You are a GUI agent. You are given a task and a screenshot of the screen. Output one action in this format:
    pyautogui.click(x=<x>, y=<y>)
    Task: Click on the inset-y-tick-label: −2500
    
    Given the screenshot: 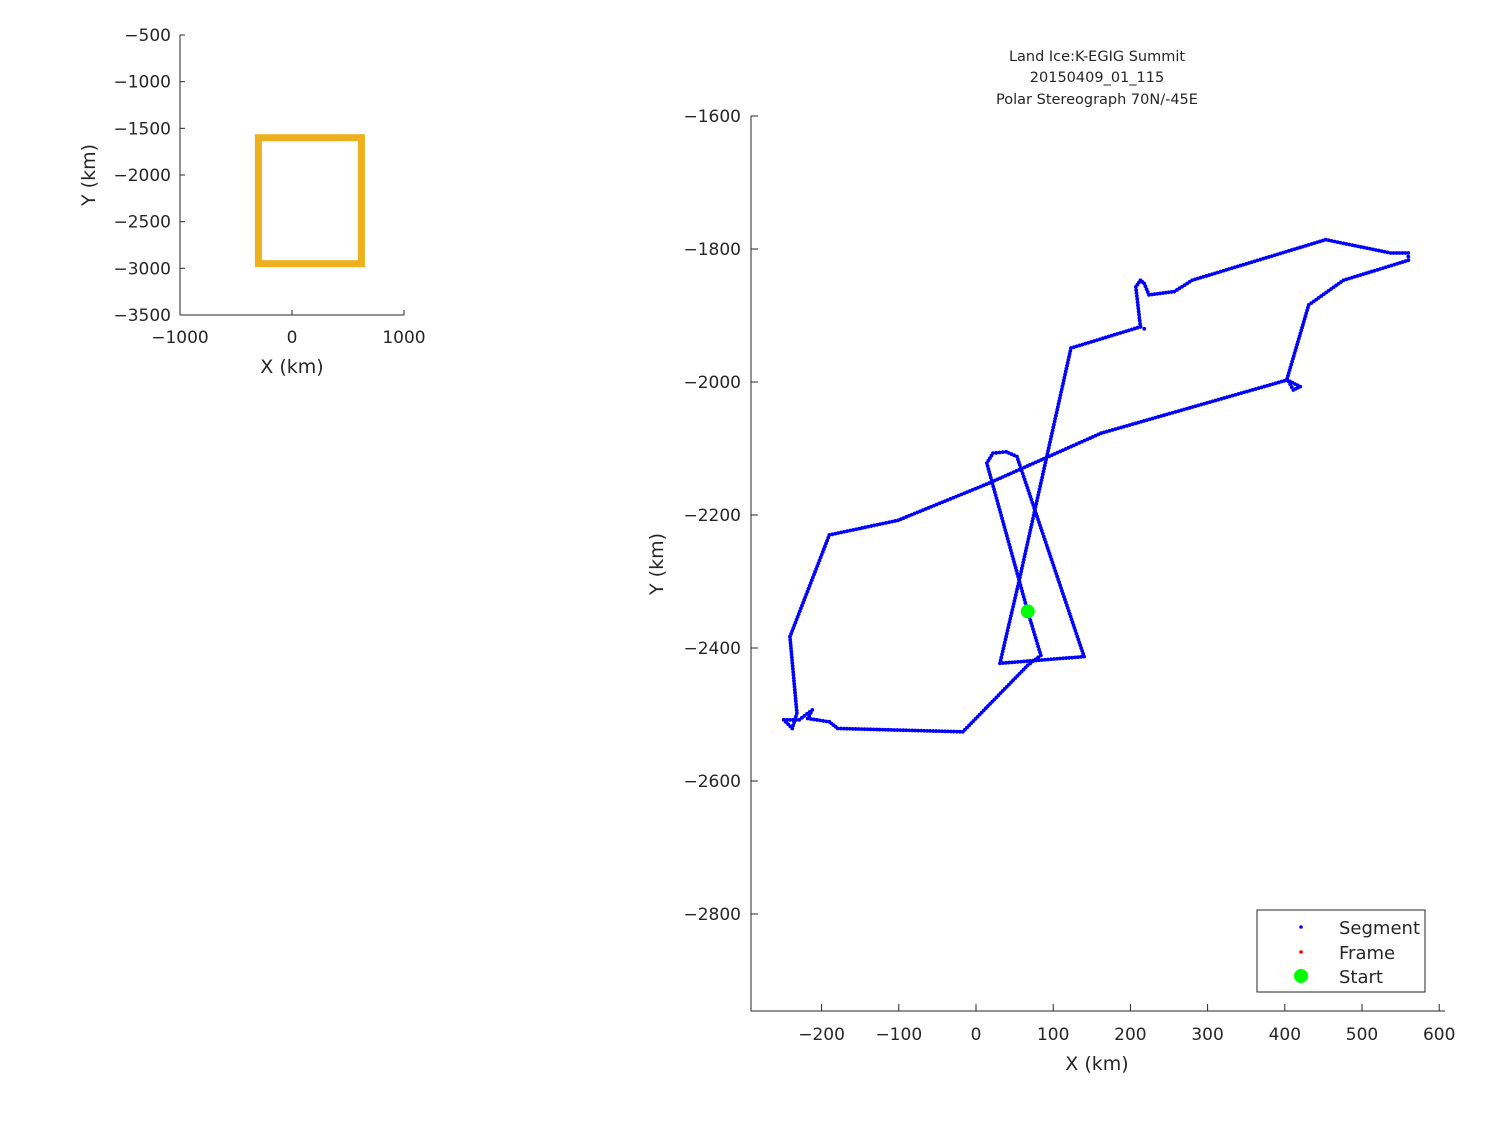 What is the action you would take?
    pyautogui.click(x=142, y=223)
    